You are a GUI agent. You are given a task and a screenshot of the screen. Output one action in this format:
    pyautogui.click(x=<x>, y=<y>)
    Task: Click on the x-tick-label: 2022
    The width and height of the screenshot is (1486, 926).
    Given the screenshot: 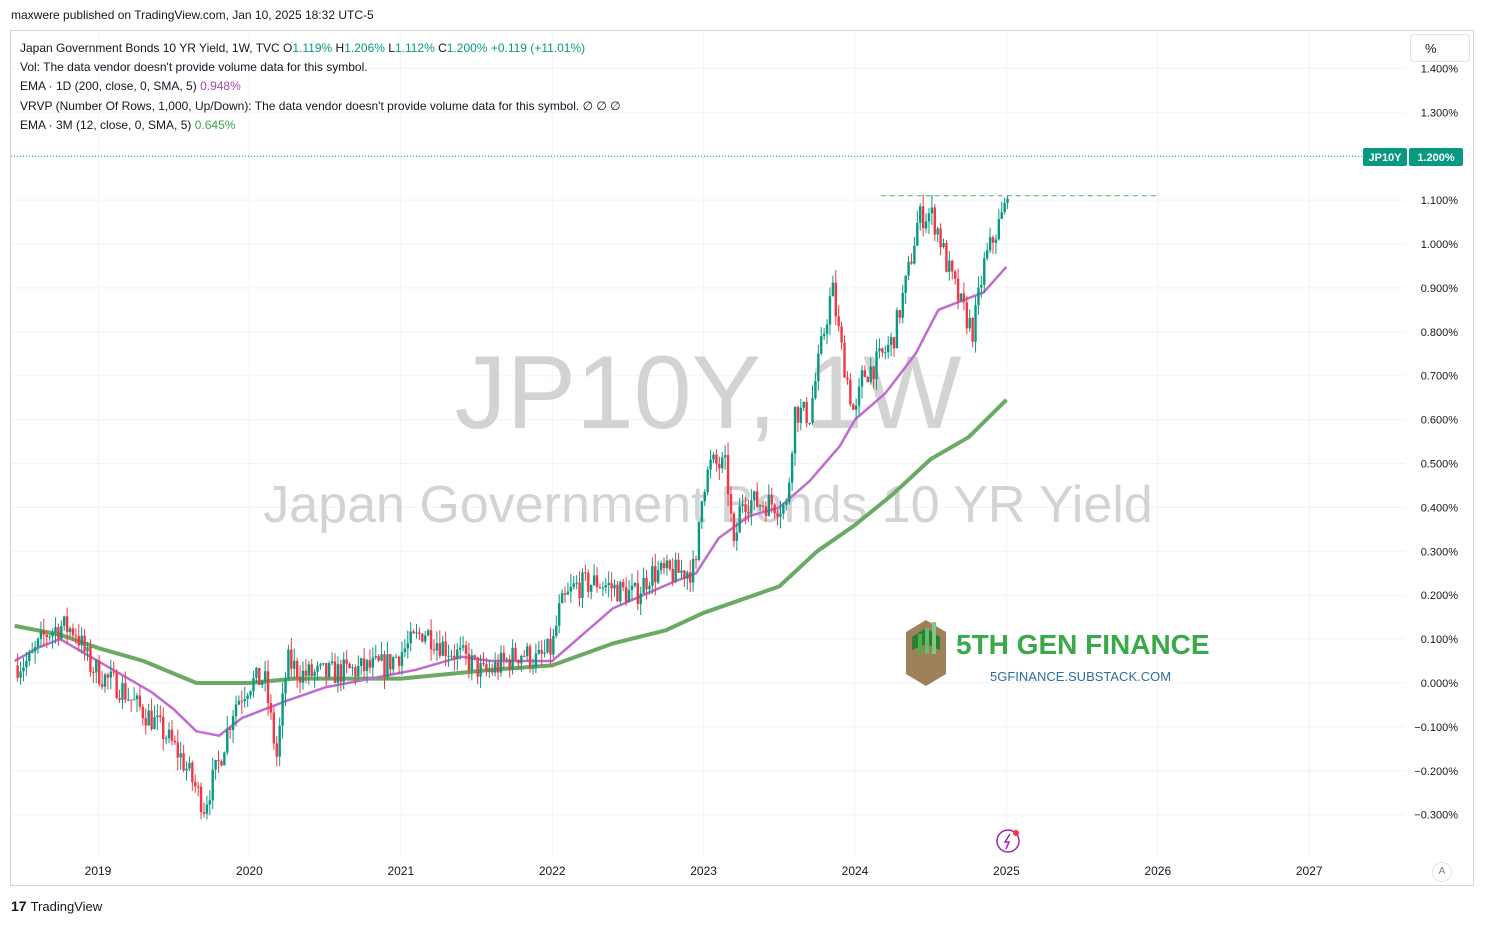 What is the action you would take?
    pyautogui.click(x=552, y=871)
    